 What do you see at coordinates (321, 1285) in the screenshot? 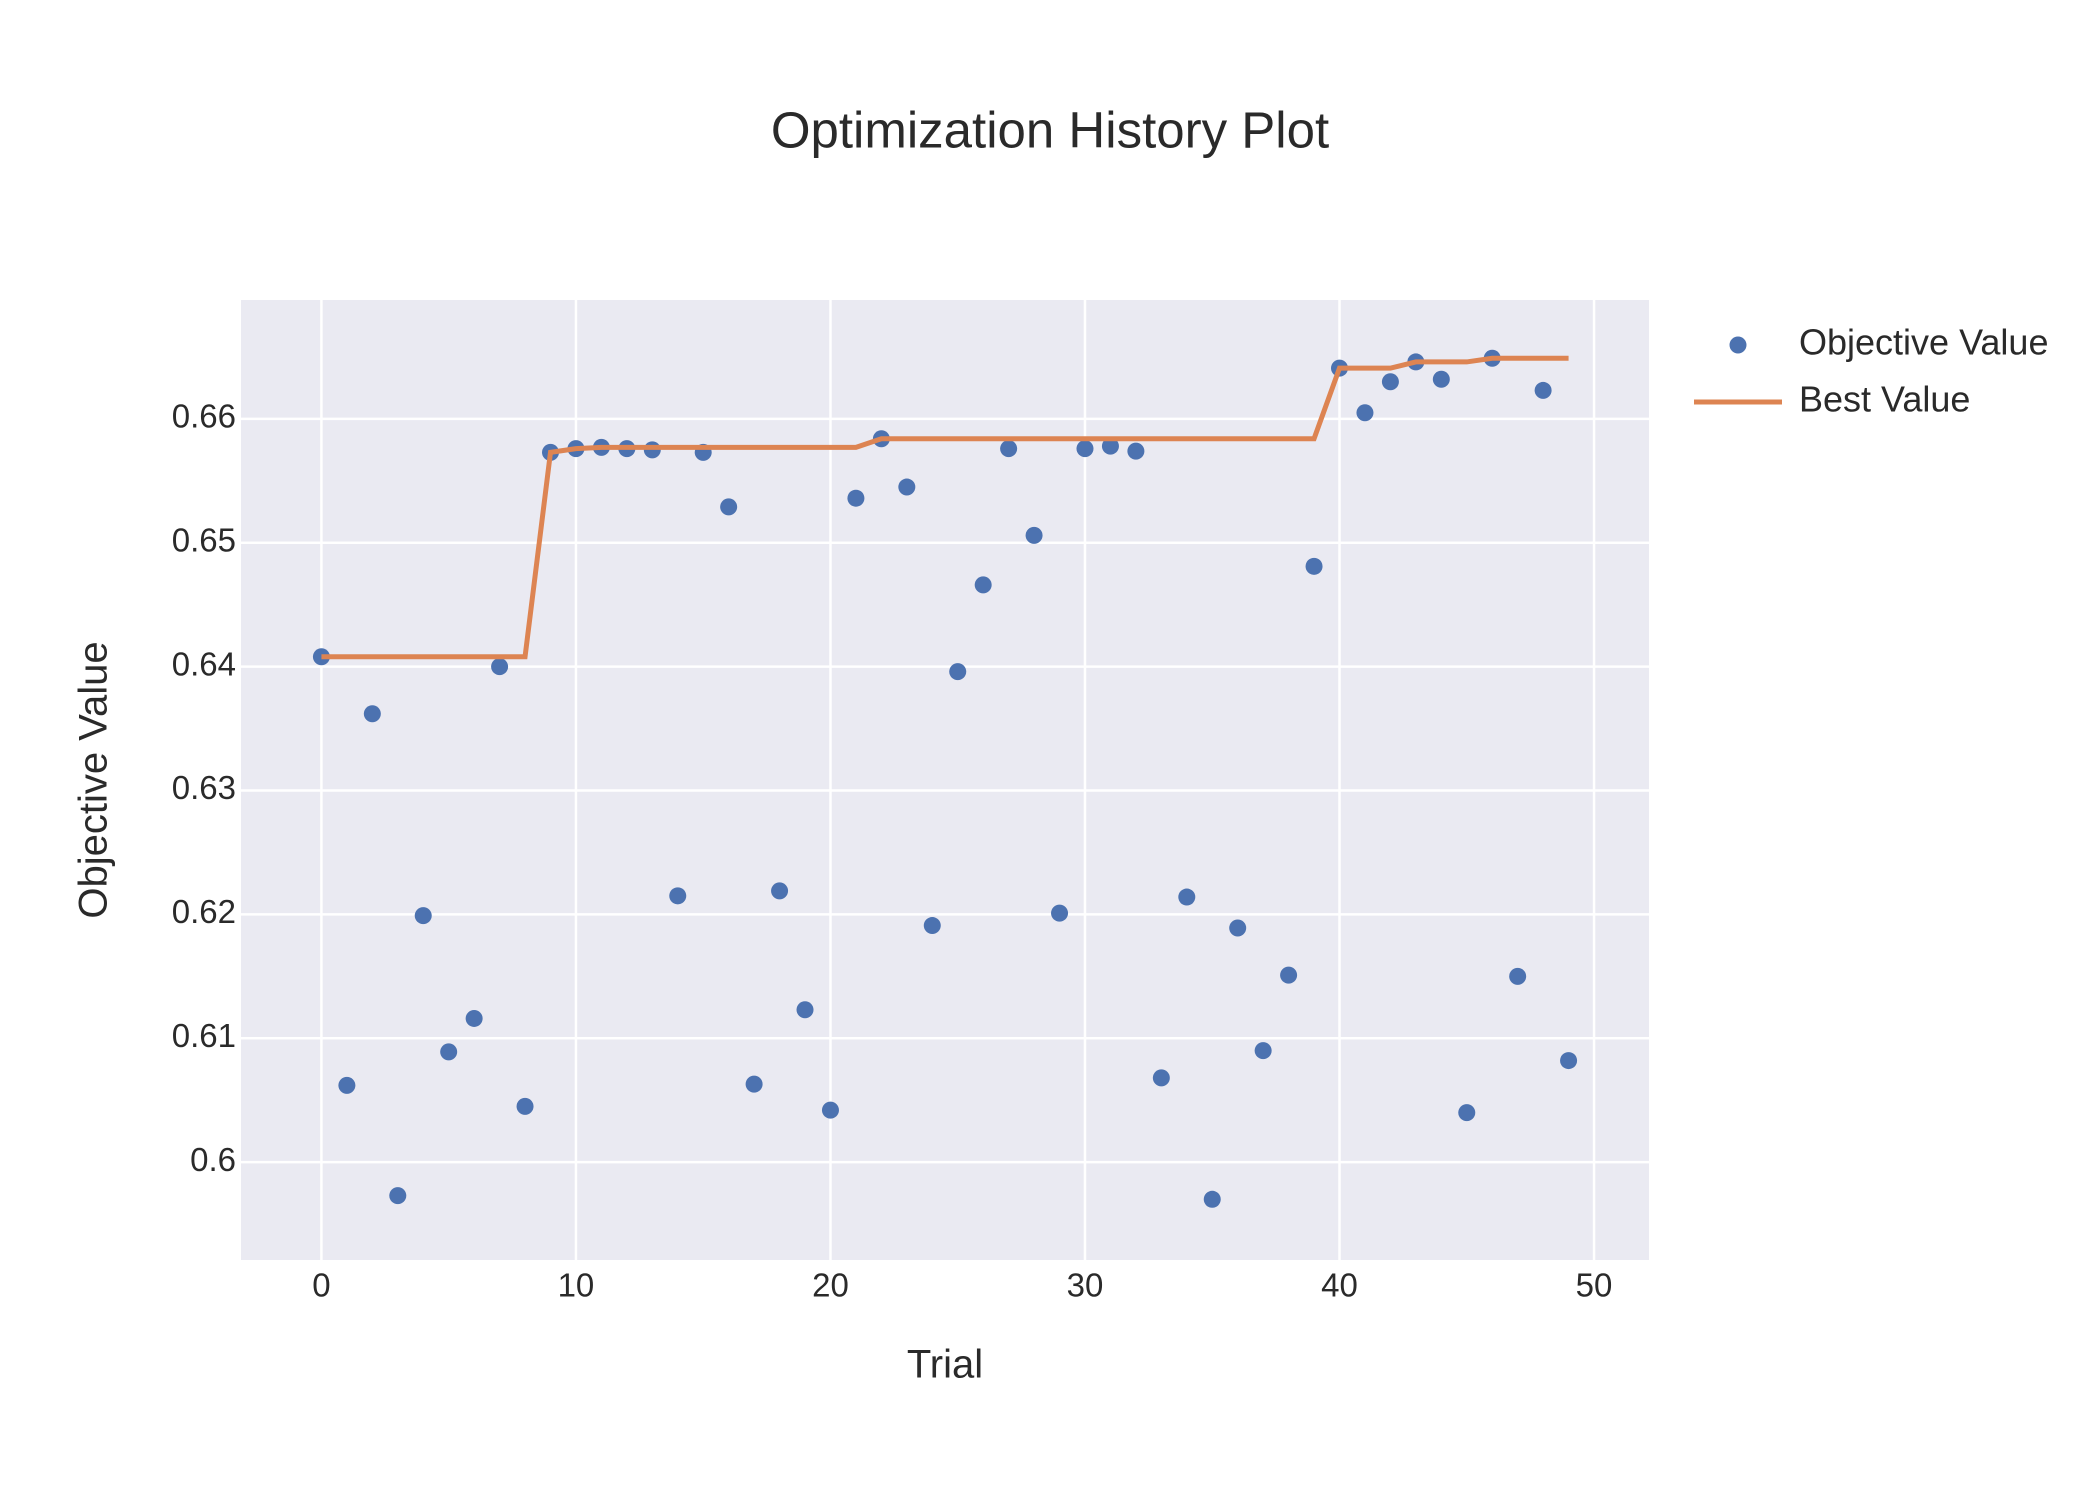
I see `x-tick-label: 0` at bounding box center [321, 1285].